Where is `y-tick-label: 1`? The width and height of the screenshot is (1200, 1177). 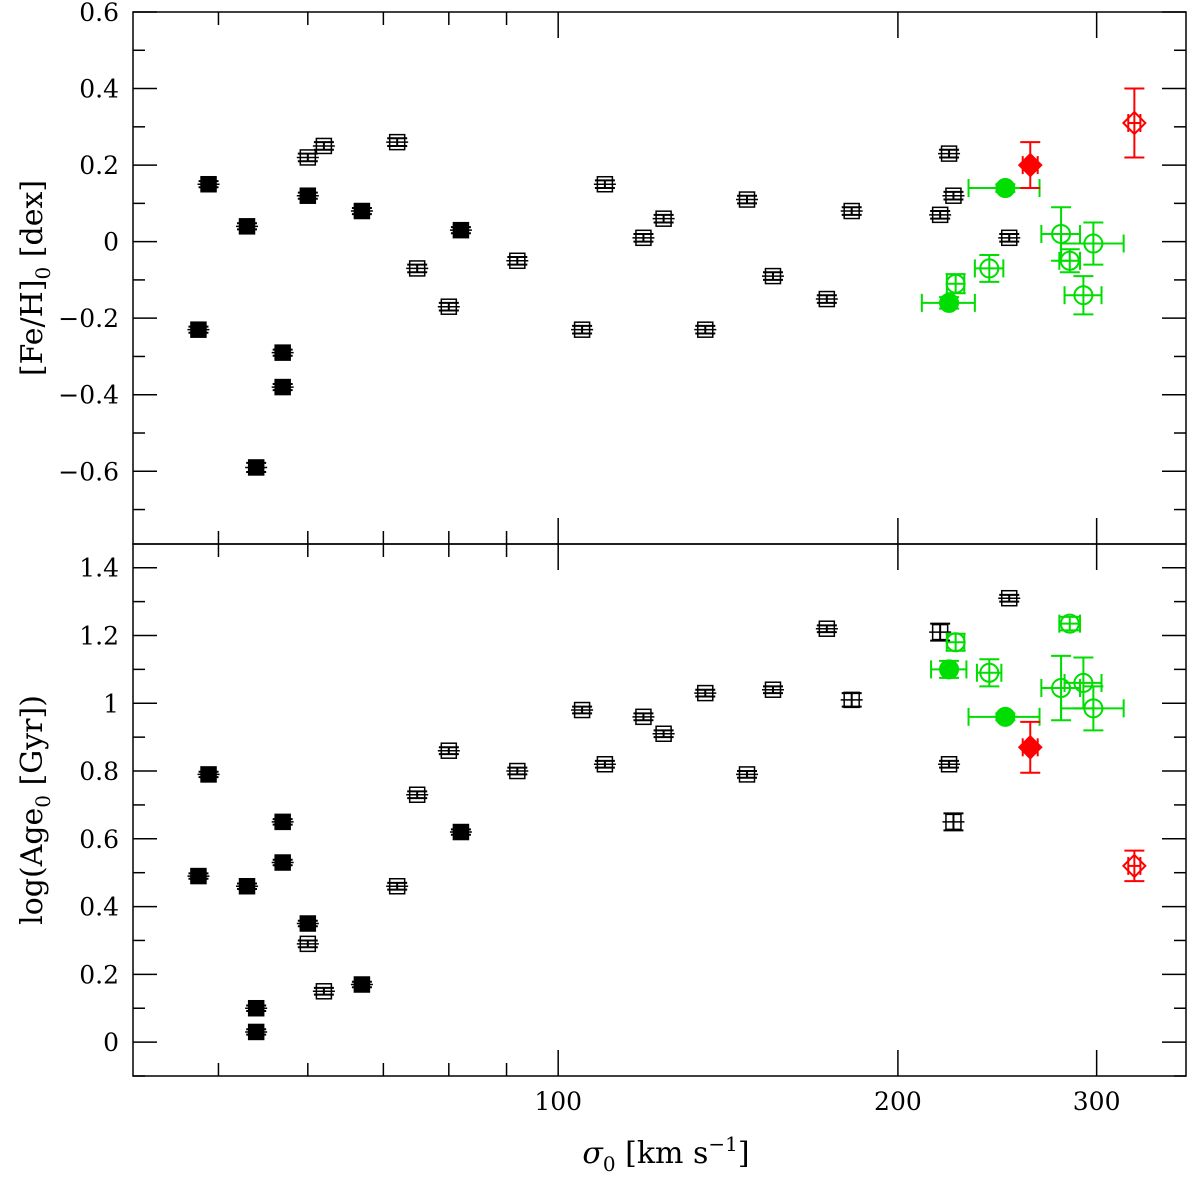 y-tick-label: 1 is located at coordinates (111, 703).